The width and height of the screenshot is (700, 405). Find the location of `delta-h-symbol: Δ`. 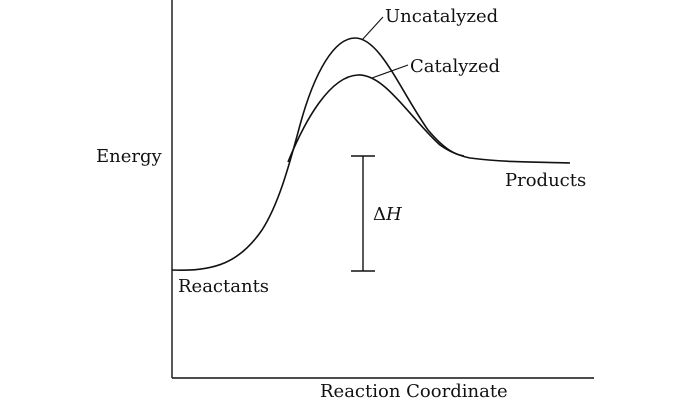

delta-h-symbol: Δ is located at coordinates (379, 214).